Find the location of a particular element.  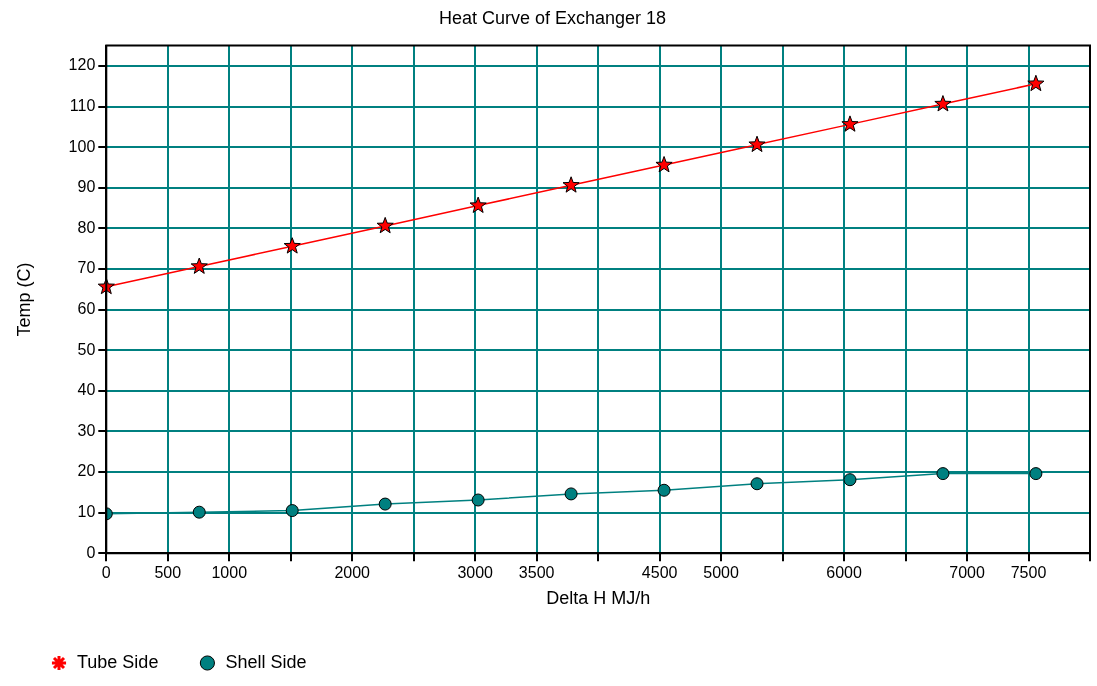

y-tick-label: 110 is located at coordinates (82, 105).